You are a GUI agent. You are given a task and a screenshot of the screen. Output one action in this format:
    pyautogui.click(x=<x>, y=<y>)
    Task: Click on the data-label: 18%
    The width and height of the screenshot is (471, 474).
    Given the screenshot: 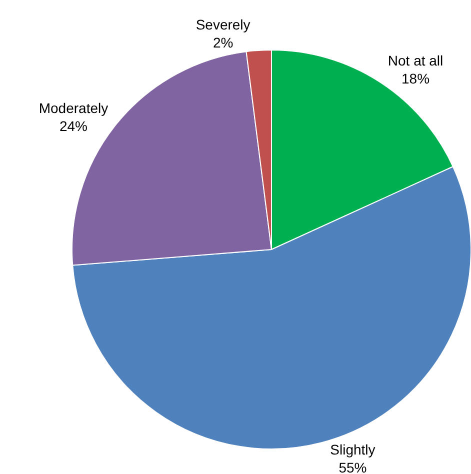 What is the action you would take?
    pyautogui.click(x=416, y=78)
    